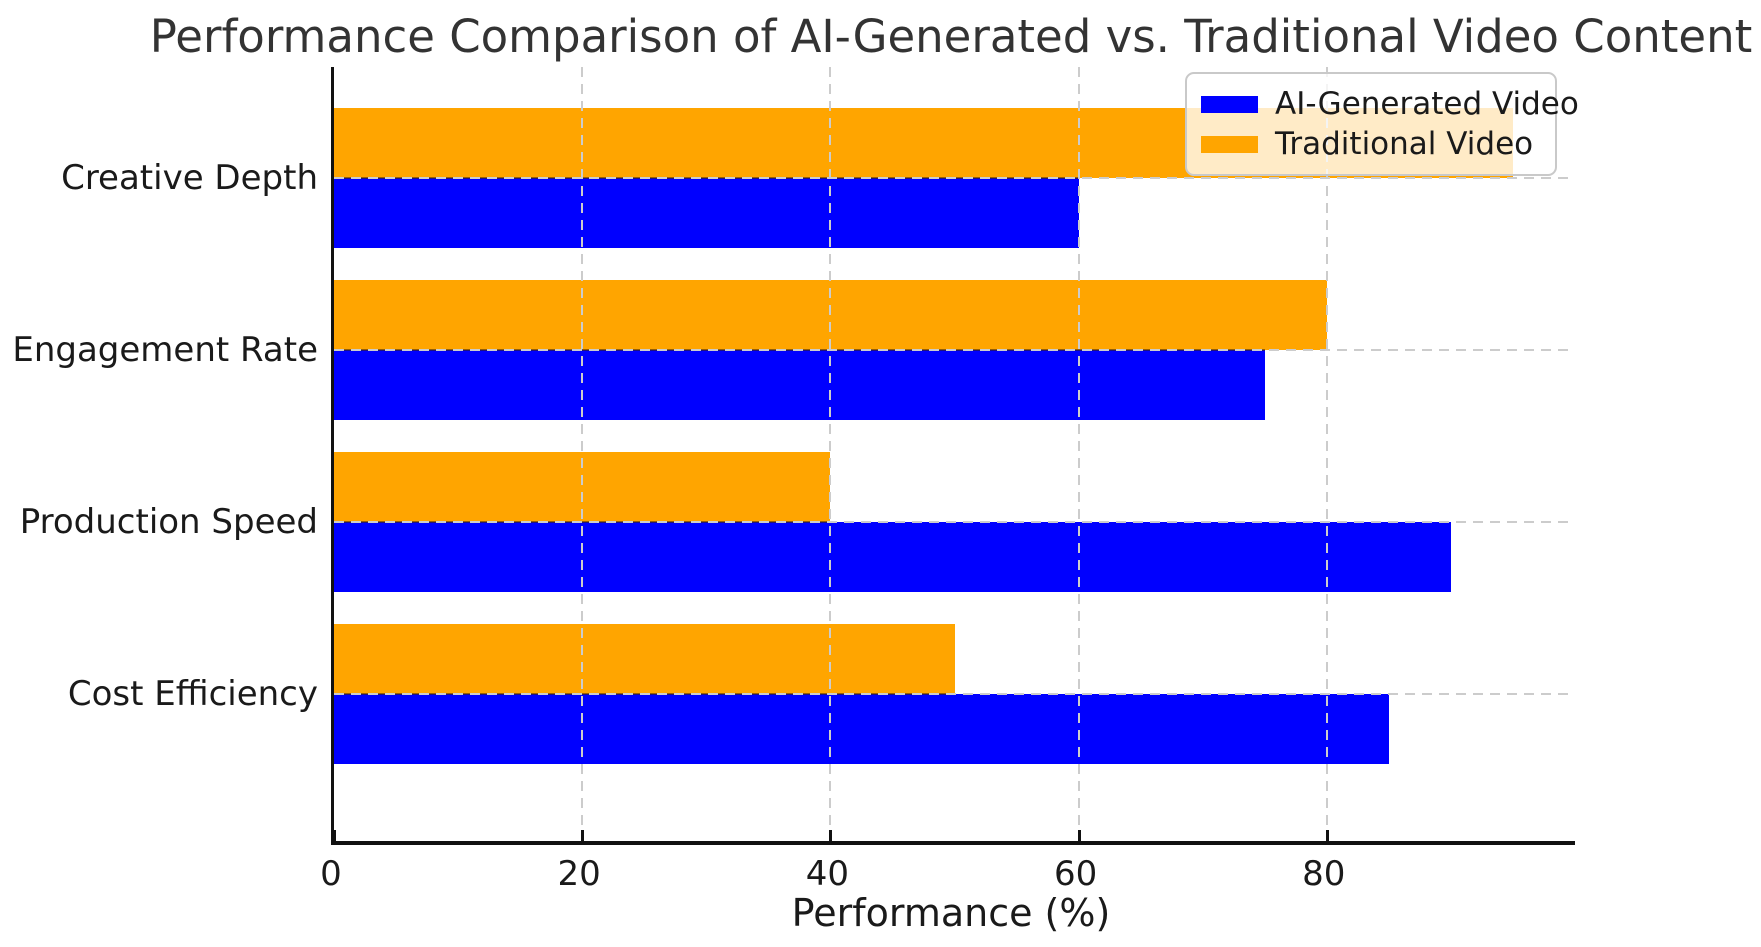 The image size is (1761, 947). Describe the element at coordinates (1427, 104) in the screenshot. I see `legend-item-label: AI-Generated Video` at that location.